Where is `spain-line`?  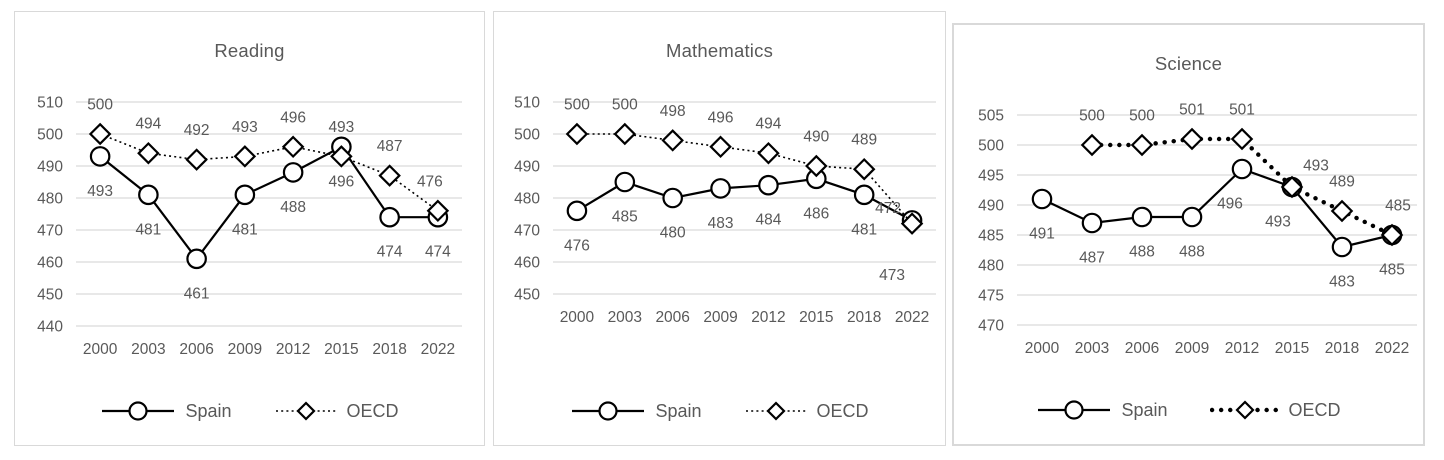 spain-line is located at coordinates (268, 203).